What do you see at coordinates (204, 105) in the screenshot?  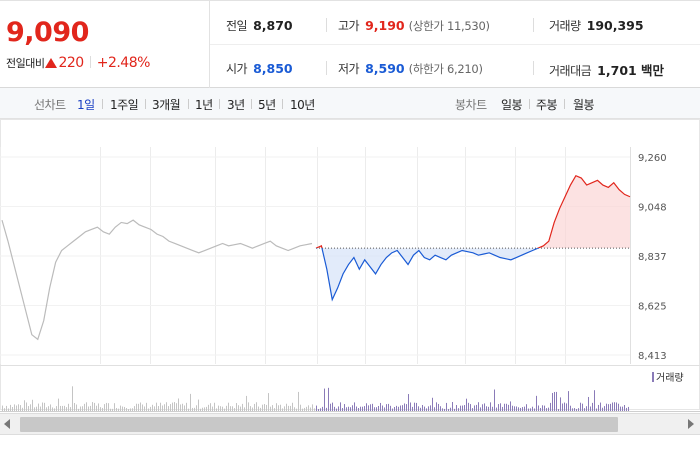 I see `period-1y-tab: 1년` at bounding box center [204, 105].